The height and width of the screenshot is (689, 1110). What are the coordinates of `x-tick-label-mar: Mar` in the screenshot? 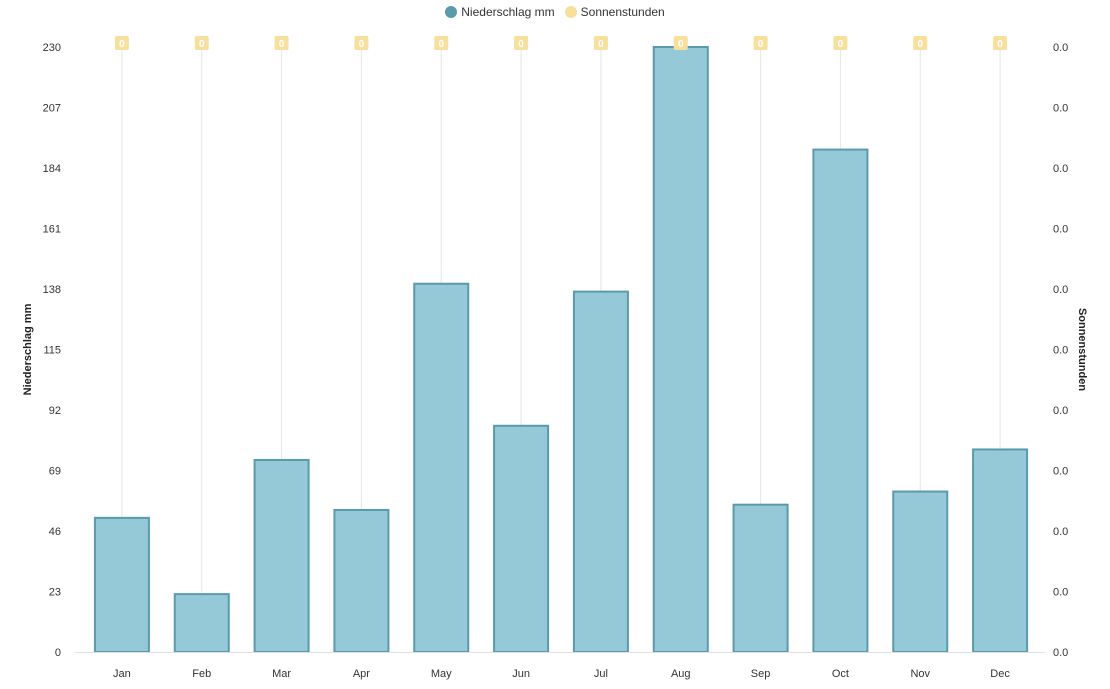 It's located at (281, 674).